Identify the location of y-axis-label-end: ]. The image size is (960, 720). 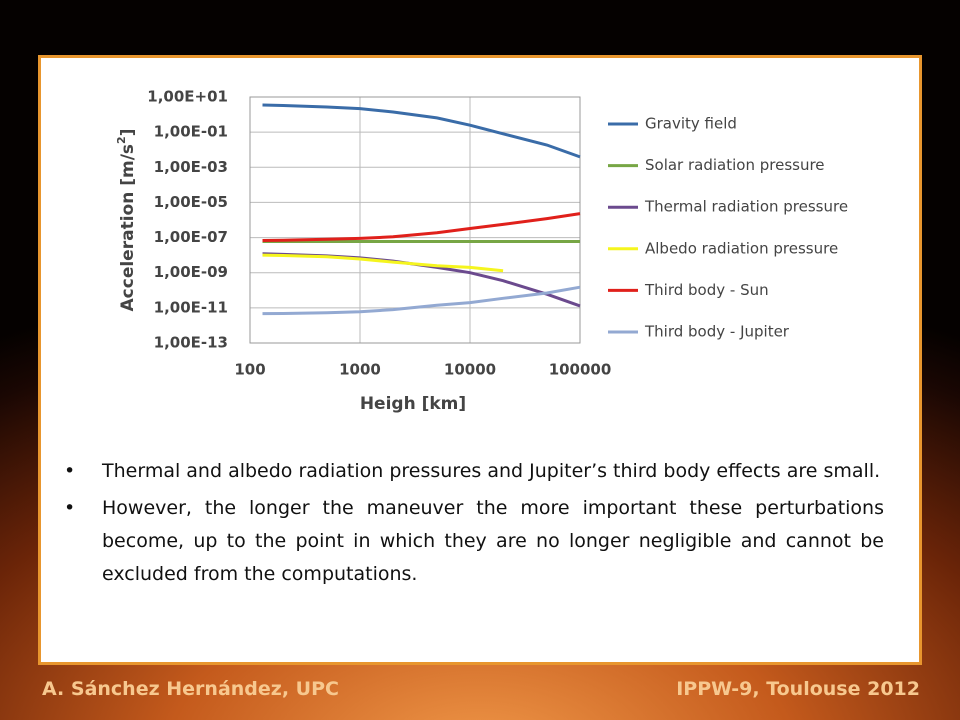
(128, 133).